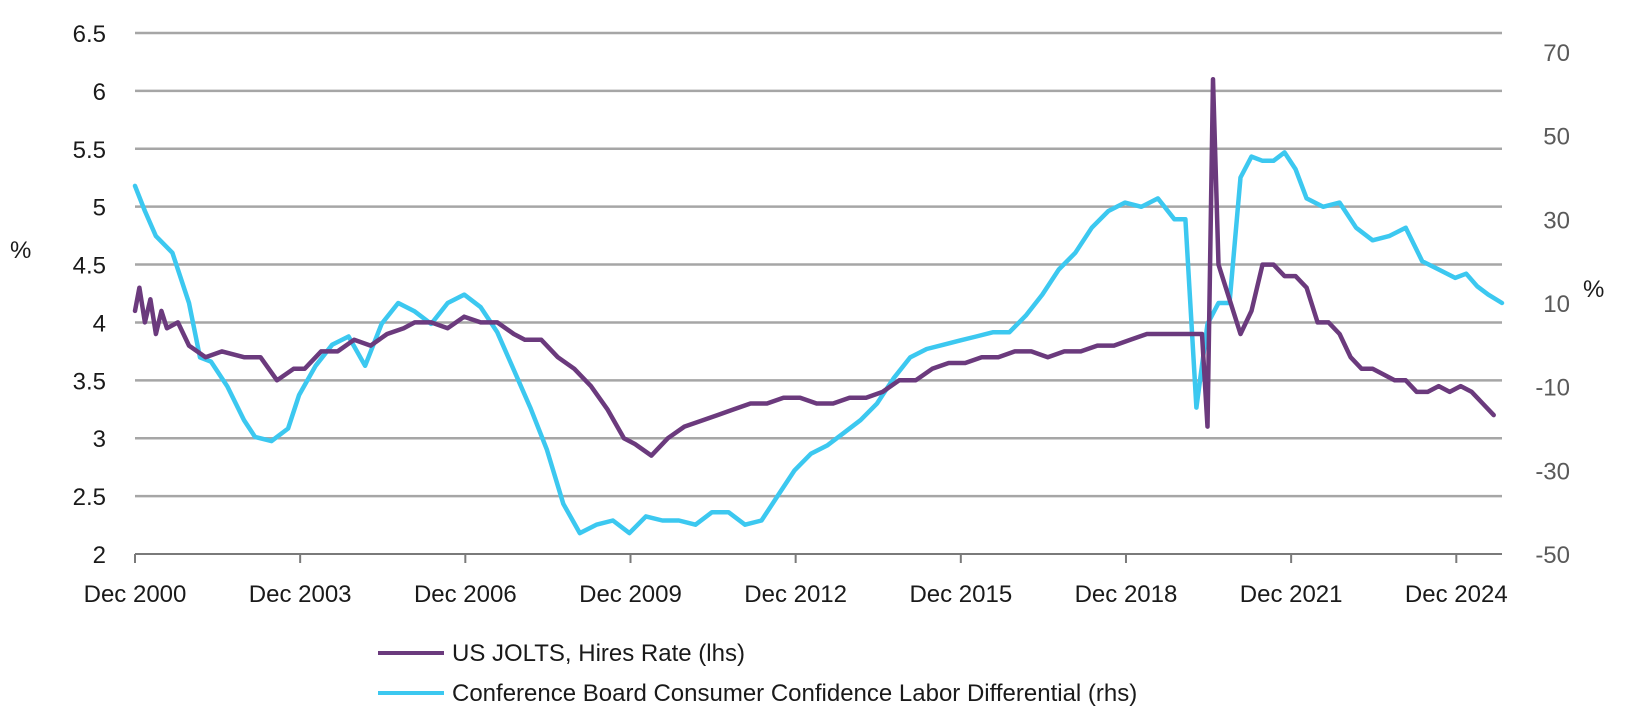 This screenshot has height=716, width=1652. Describe the element at coordinates (630, 594) in the screenshot. I see `x-tick-label: Dec 2009` at that location.